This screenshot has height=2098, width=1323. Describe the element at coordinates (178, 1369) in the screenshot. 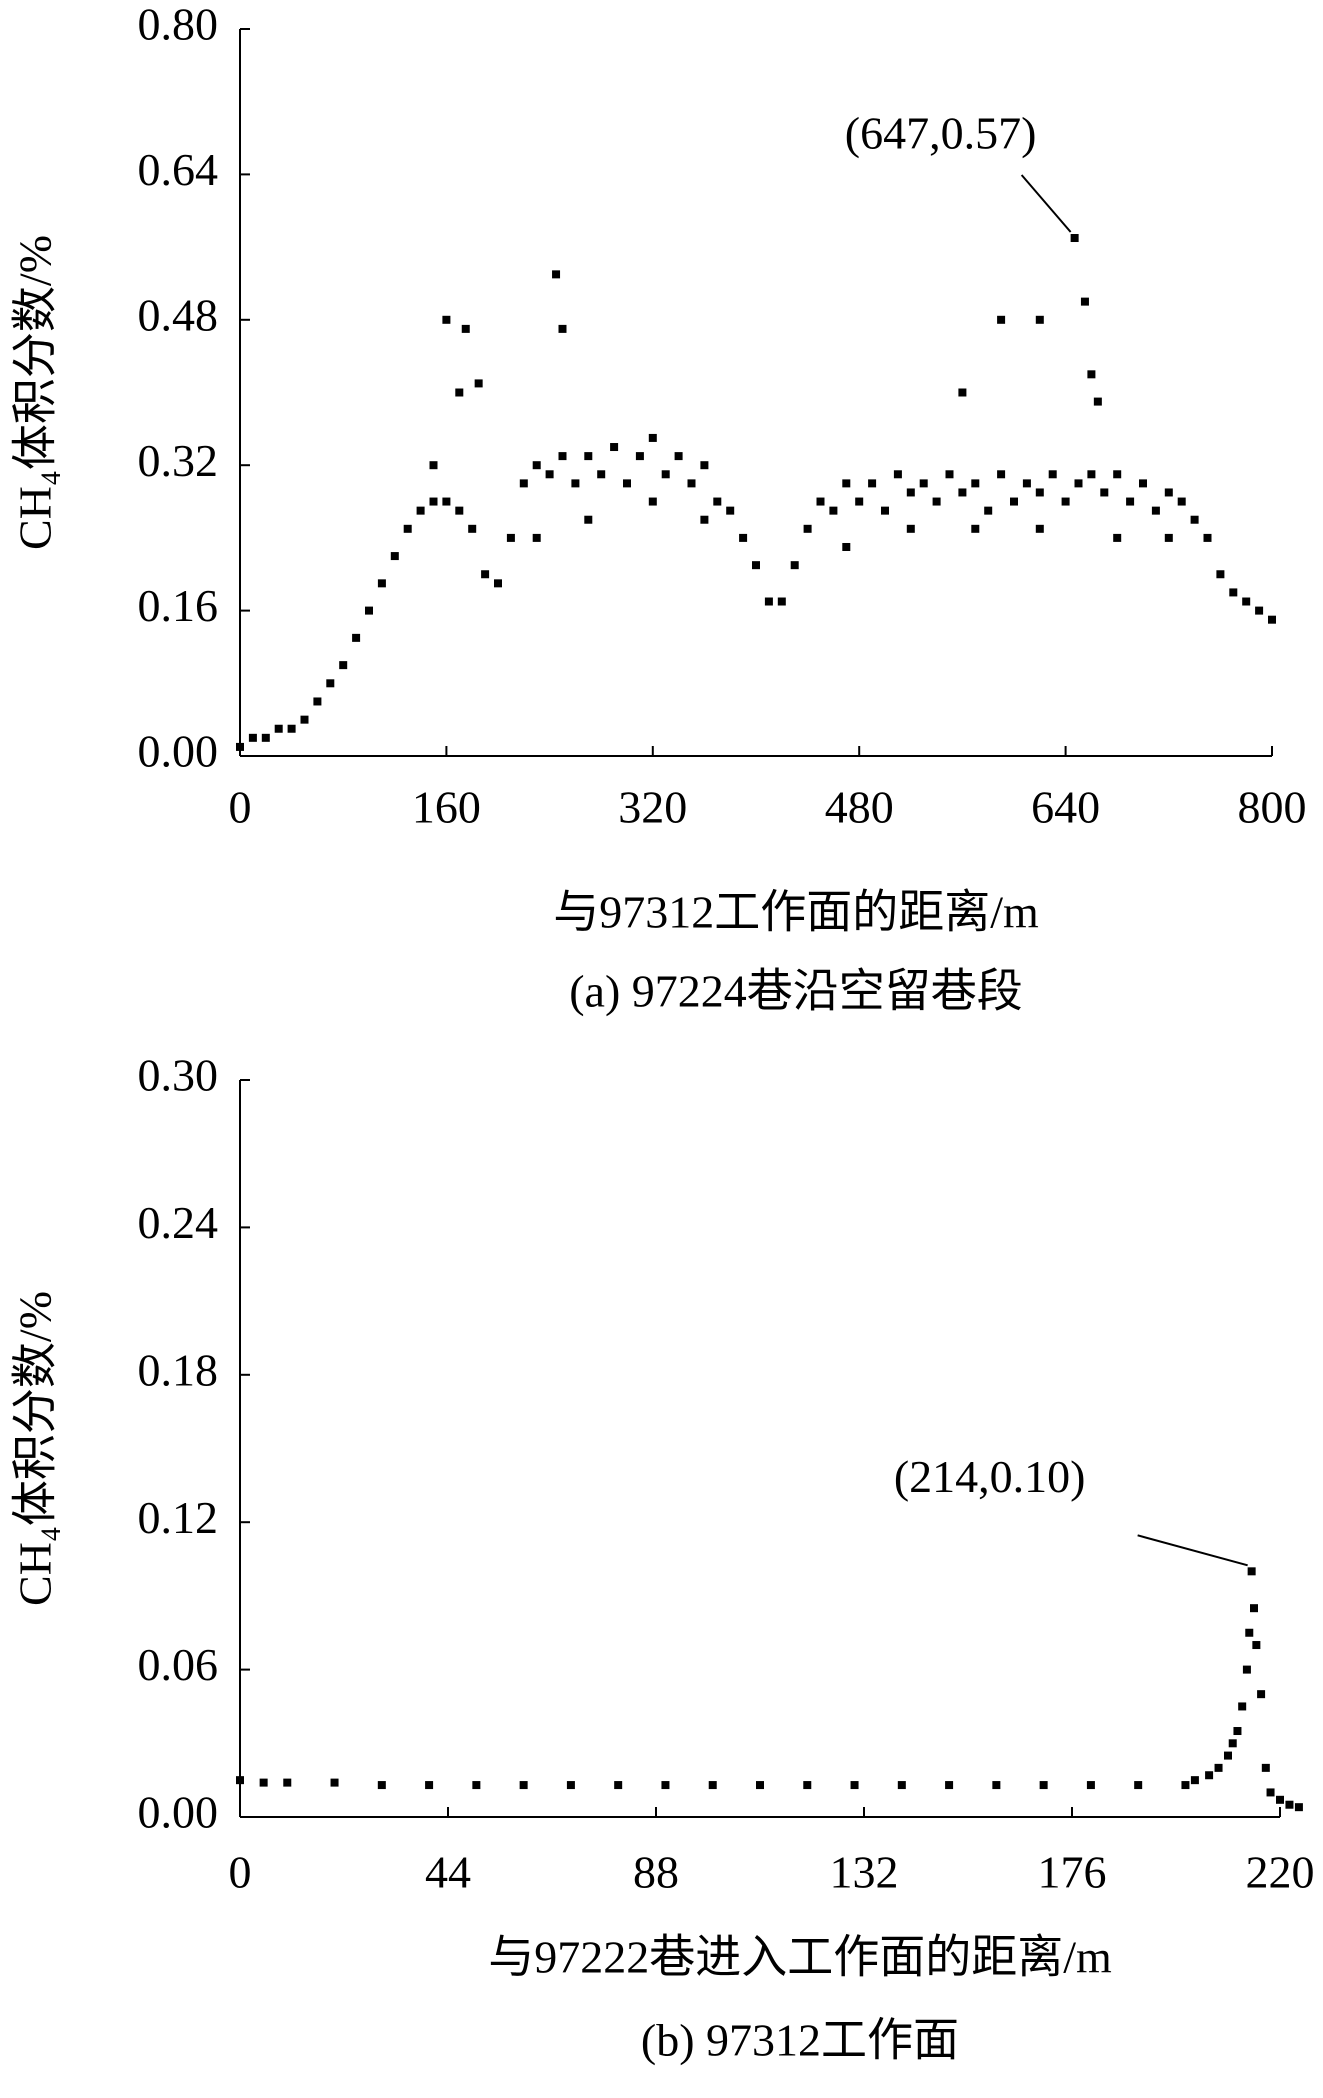

I see `y-tick-label: 0.18` at that location.